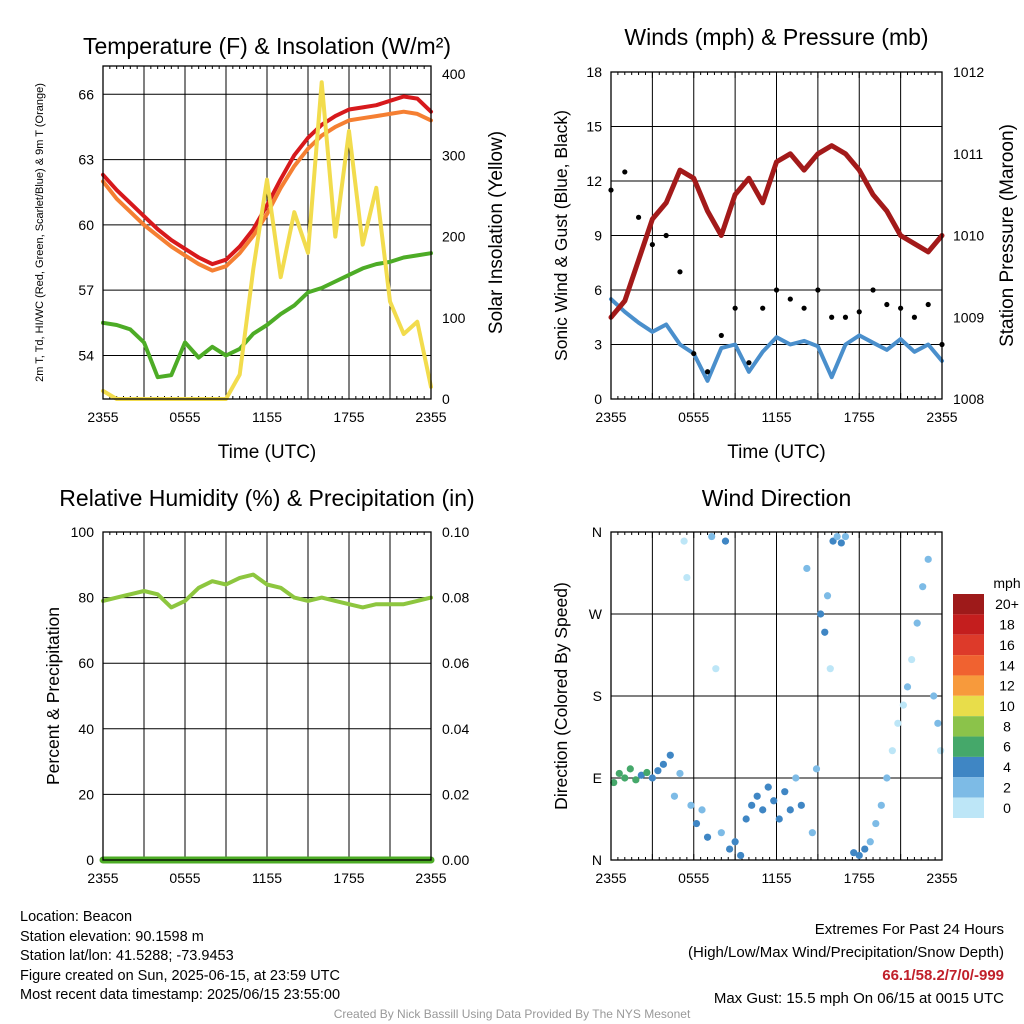 Image resolution: width=1024 pixels, height=1024 pixels. What do you see at coordinates (1007, 604) in the screenshot?
I see `colorbar-label: 20+` at bounding box center [1007, 604].